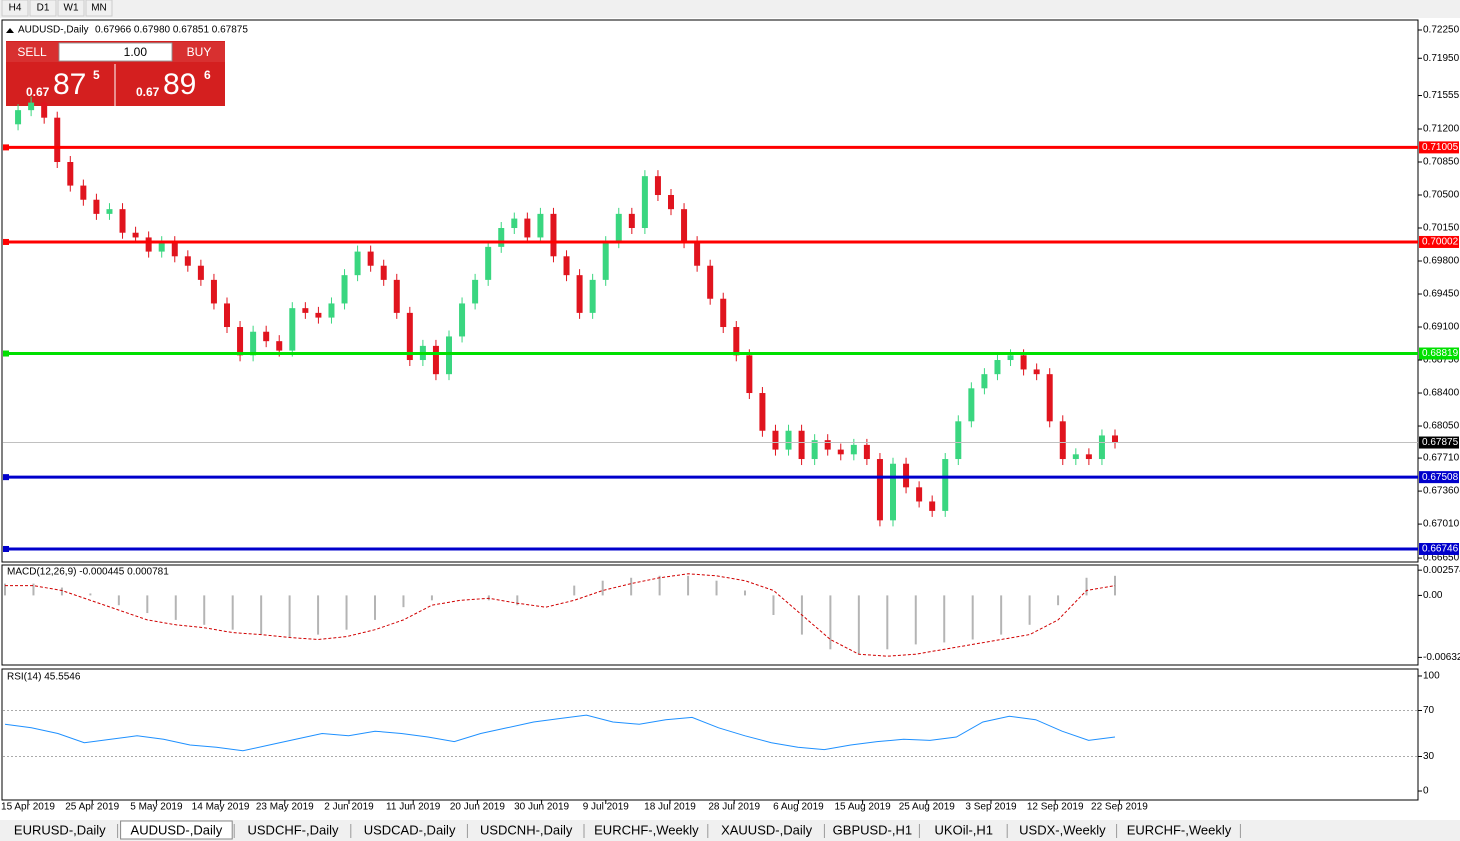 This screenshot has width=1460, height=841. What do you see at coordinates (221, 807) in the screenshot?
I see `x-tick-label: 14 May 2019` at bounding box center [221, 807].